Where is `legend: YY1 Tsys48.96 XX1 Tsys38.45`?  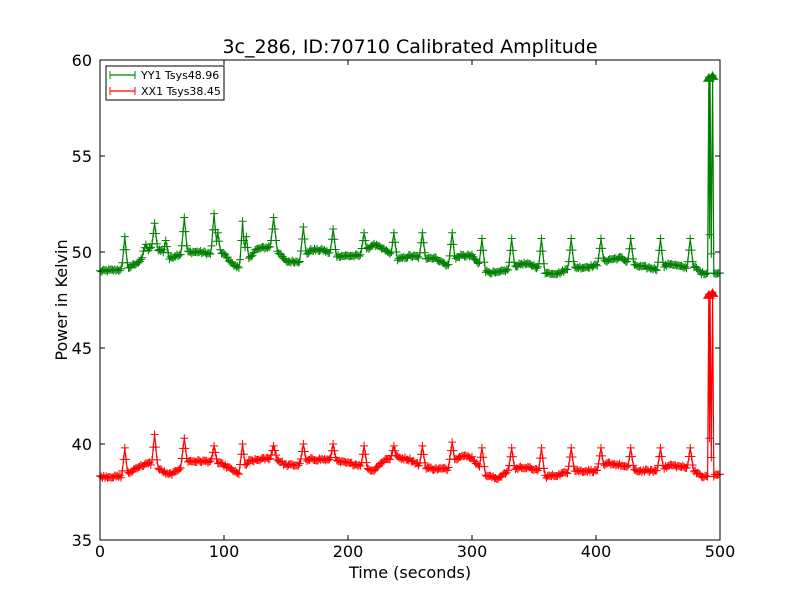 legend: YY1 Tsys48.96 XX1 Tsys38.45 is located at coordinates (165, 83).